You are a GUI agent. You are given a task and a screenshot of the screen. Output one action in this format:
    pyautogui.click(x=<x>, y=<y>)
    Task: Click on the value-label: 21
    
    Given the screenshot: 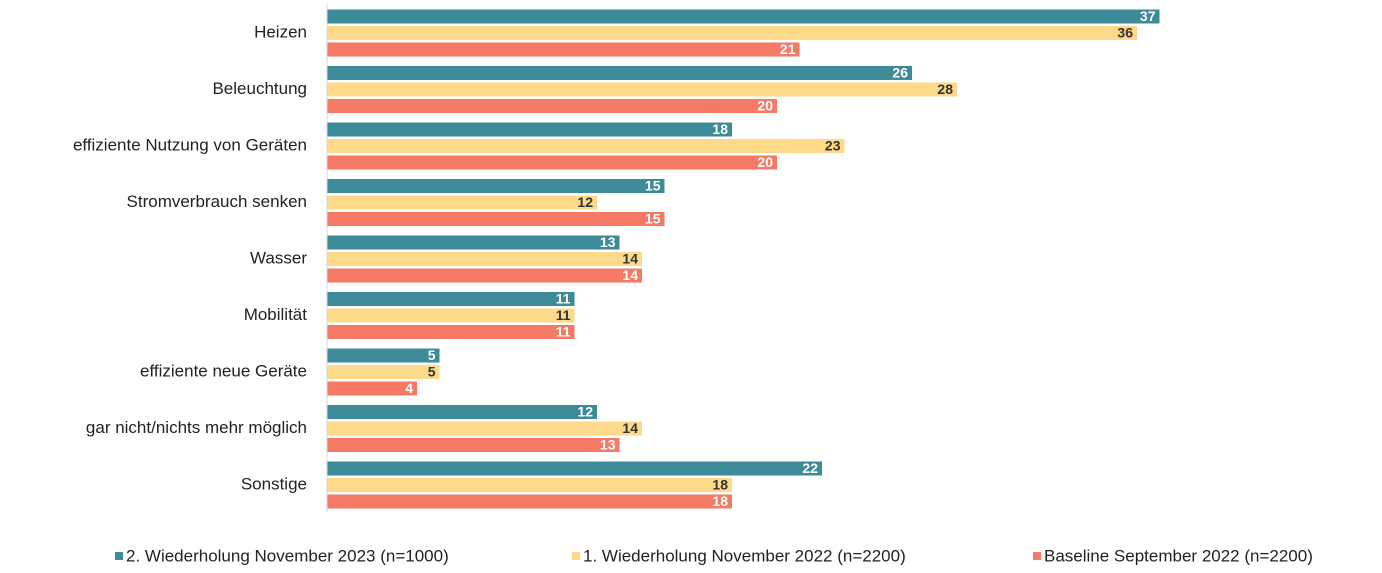 What is the action you would take?
    pyautogui.click(x=788, y=49)
    